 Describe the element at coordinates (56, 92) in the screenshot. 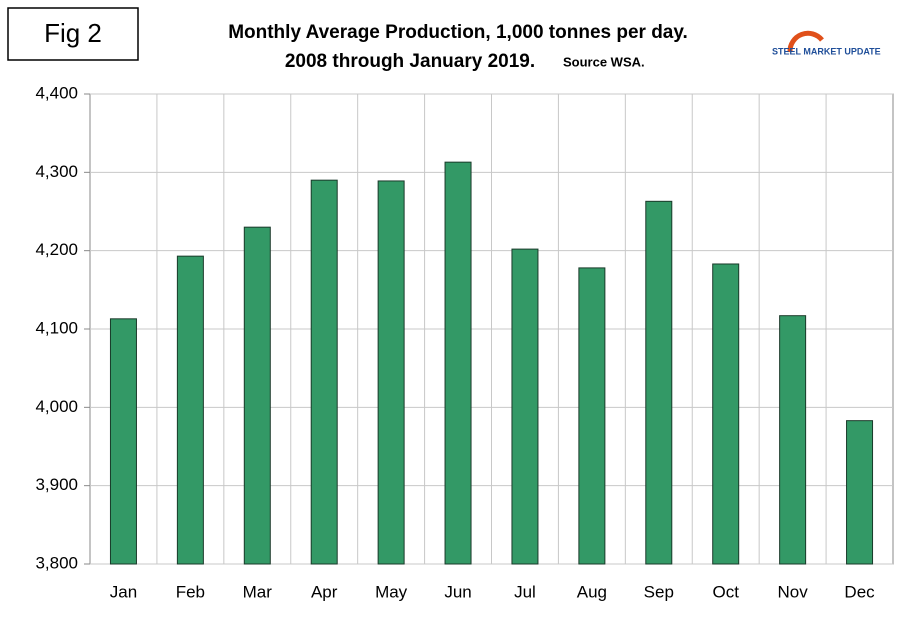

I see `y-tick-label: 4,400` at that location.